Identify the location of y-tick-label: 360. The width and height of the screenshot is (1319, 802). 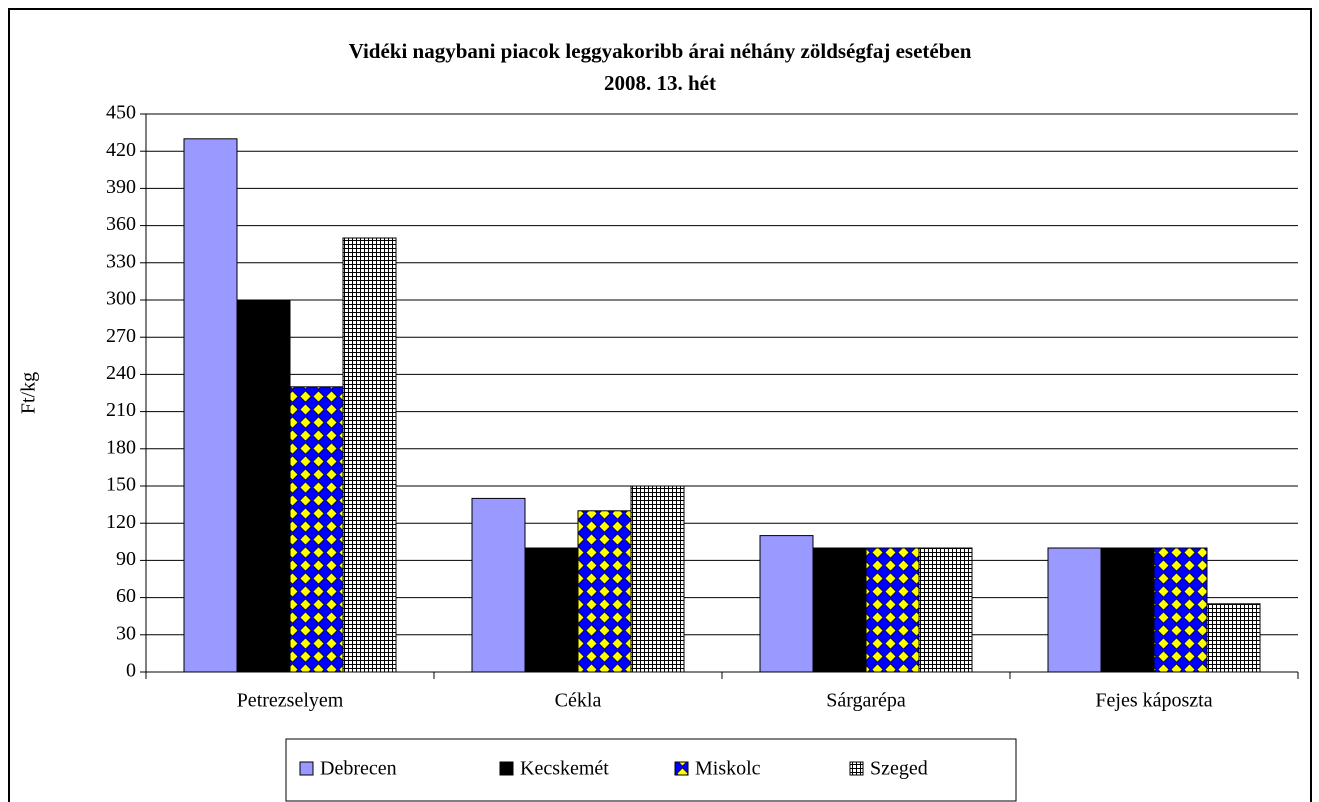
(121, 224).